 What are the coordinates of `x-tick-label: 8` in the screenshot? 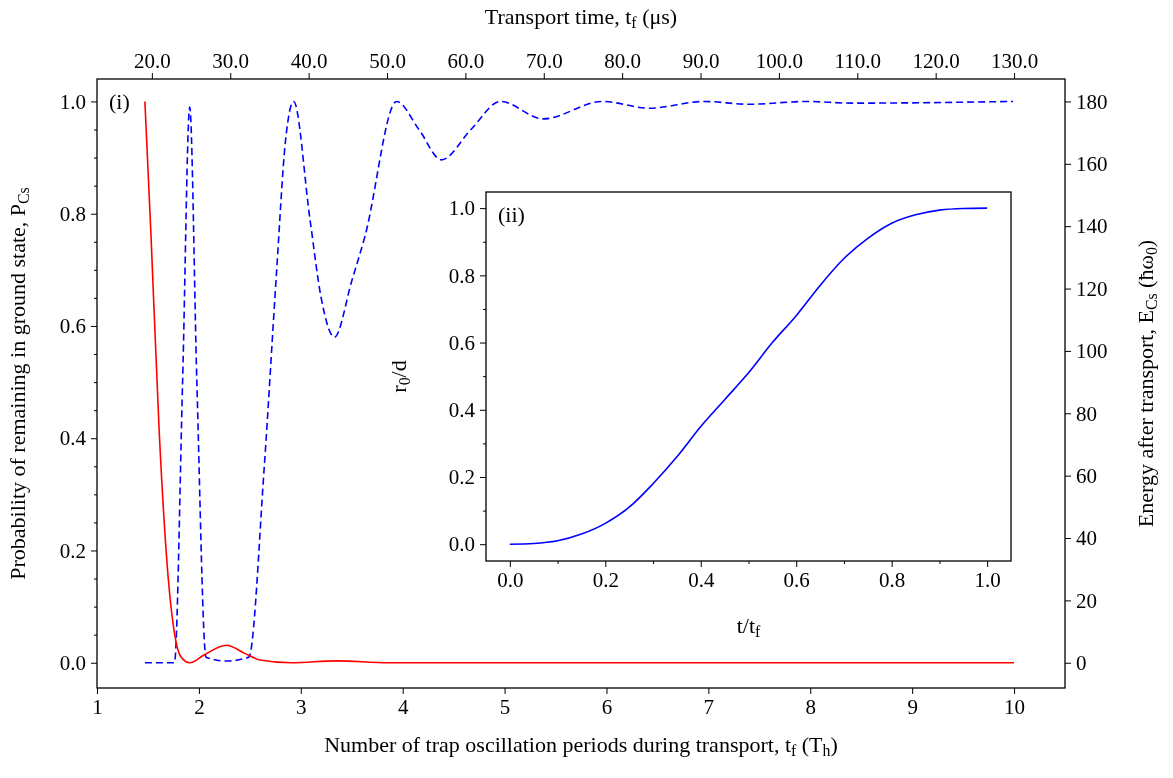 It's located at (811, 706).